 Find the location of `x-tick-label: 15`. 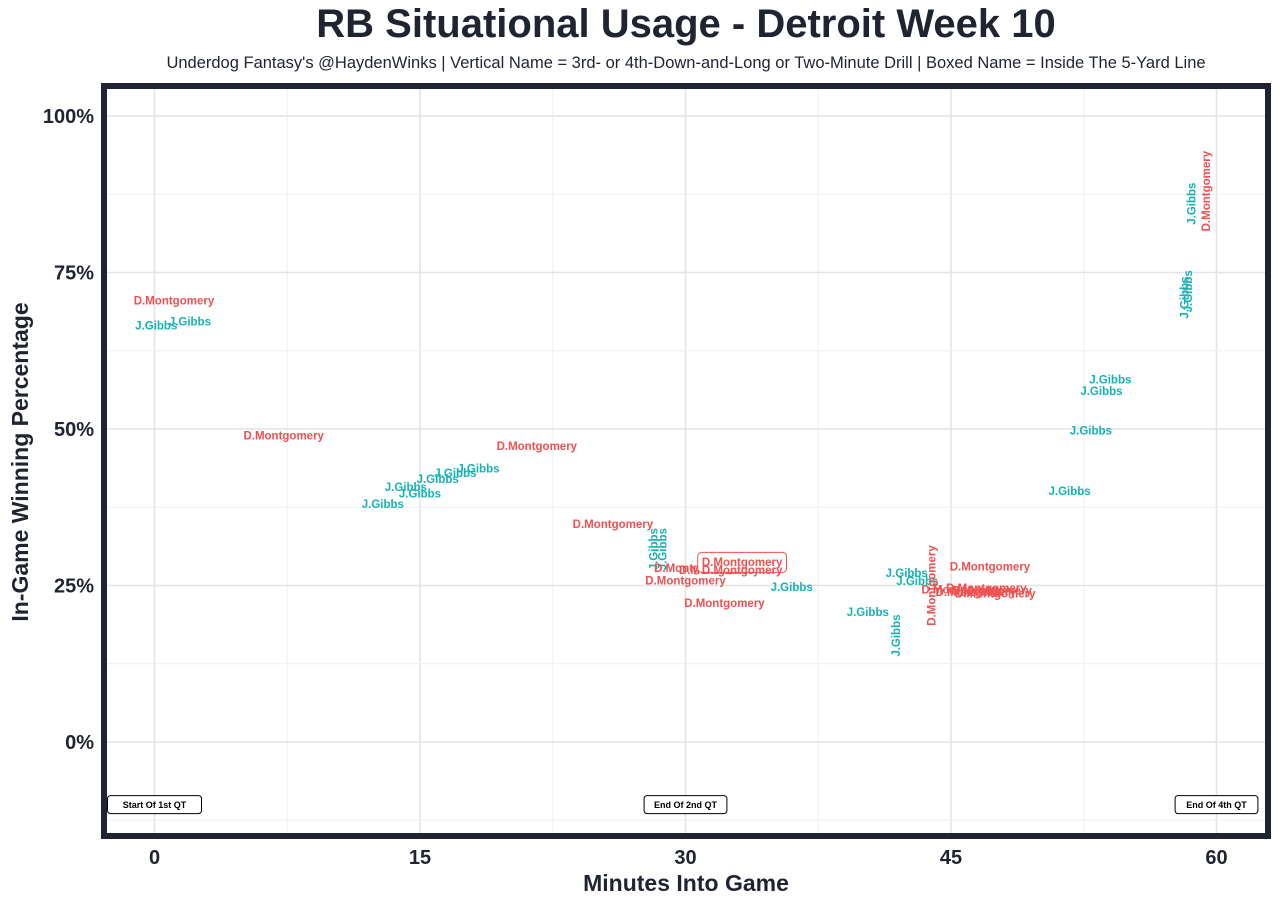

x-tick-label: 15 is located at coordinates (420, 858).